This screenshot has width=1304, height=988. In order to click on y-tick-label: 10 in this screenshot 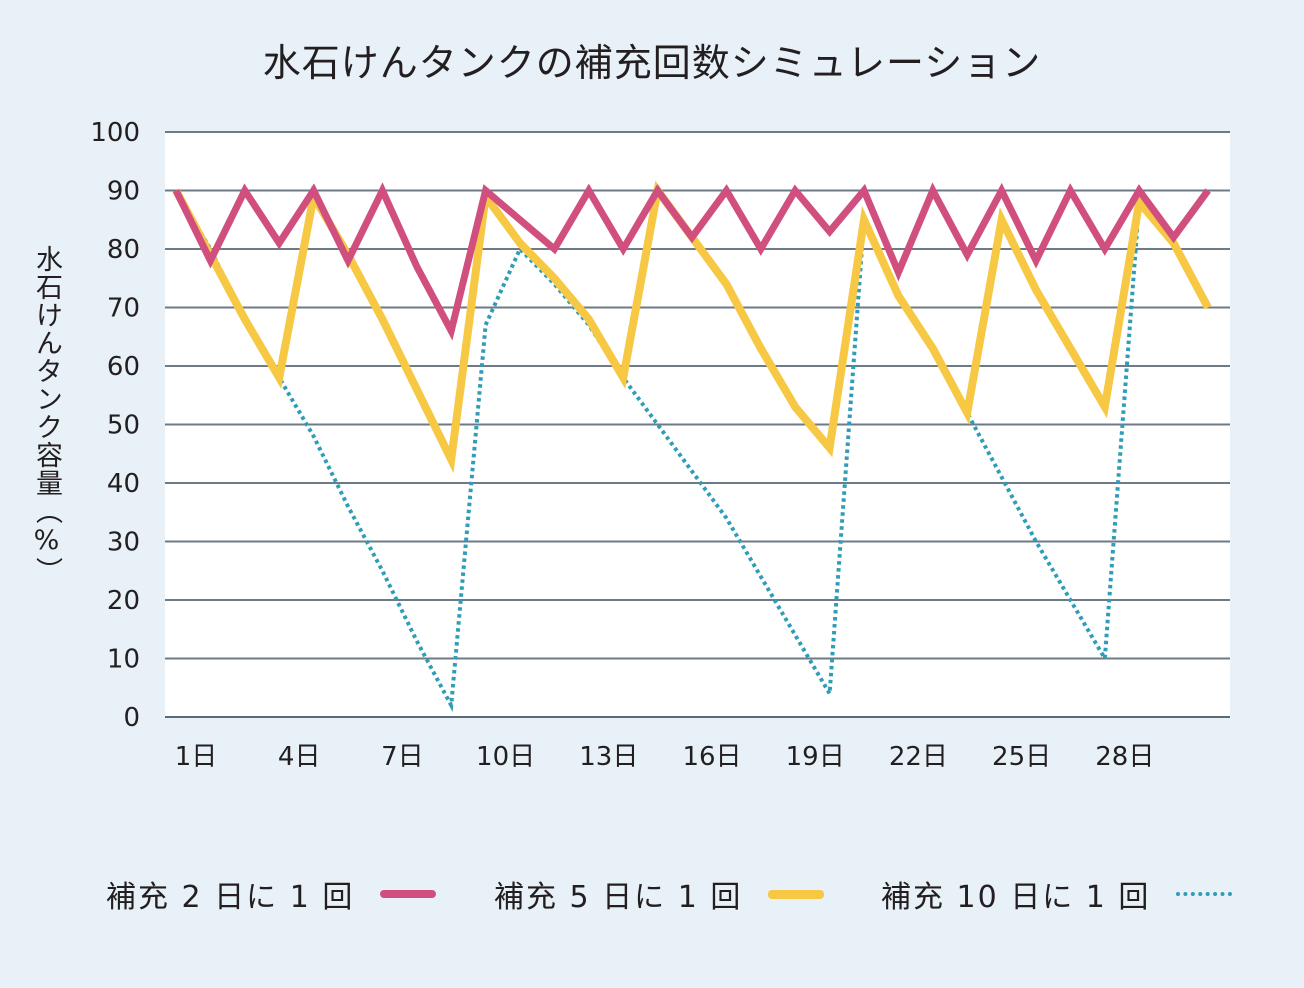, I will do `click(123, 660)`.